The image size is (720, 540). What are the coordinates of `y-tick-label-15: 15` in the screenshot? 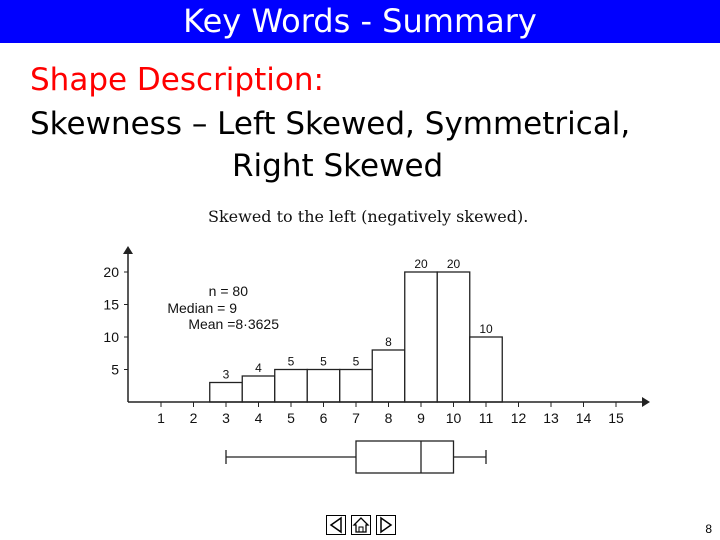 It's located at (111, 305).